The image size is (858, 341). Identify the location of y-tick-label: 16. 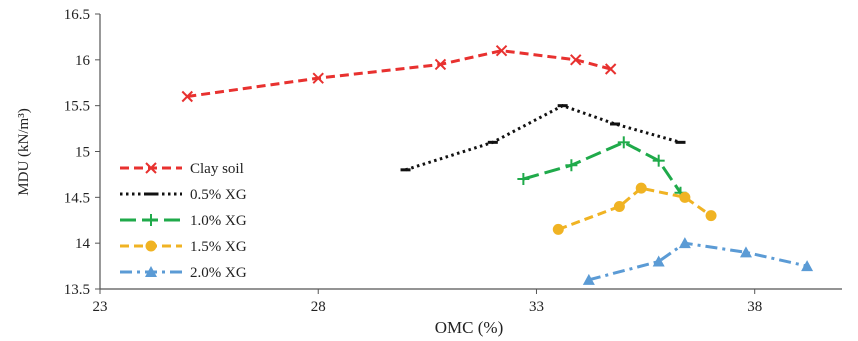
(83, 61).